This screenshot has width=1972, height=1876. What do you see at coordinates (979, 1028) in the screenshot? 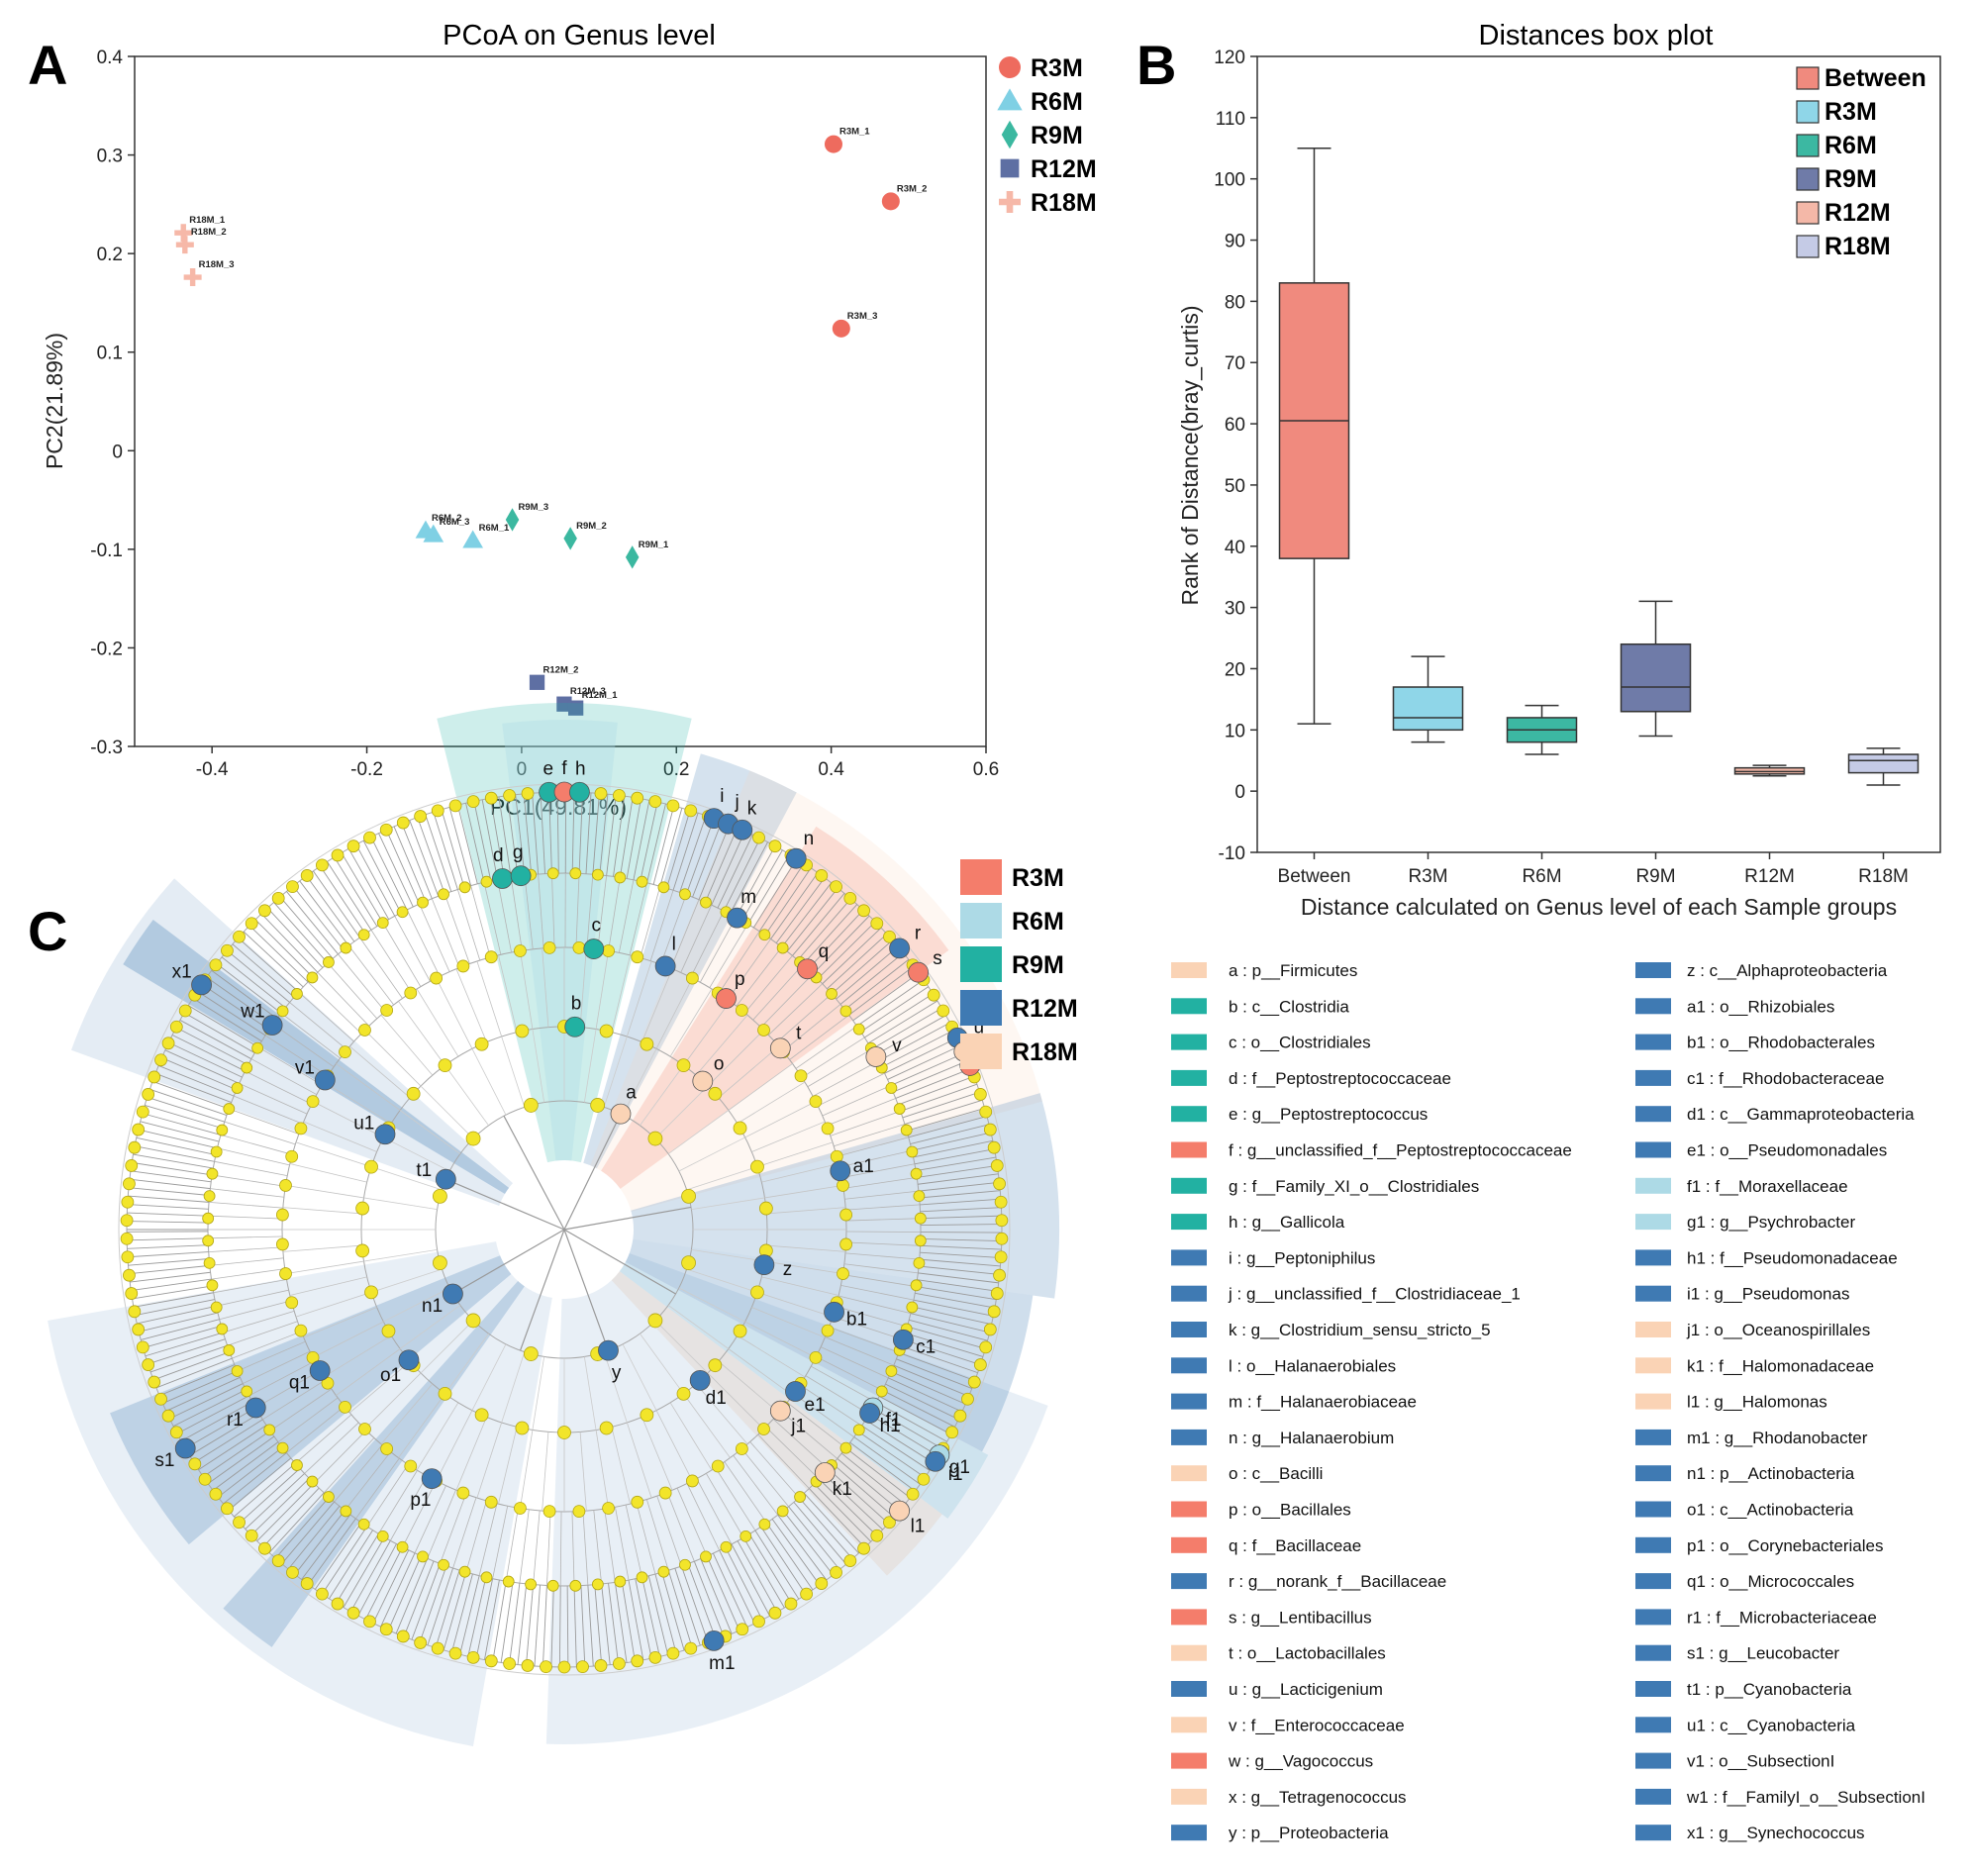
I see `biomarker-node-label: u` at bounding box center [979, 1028].